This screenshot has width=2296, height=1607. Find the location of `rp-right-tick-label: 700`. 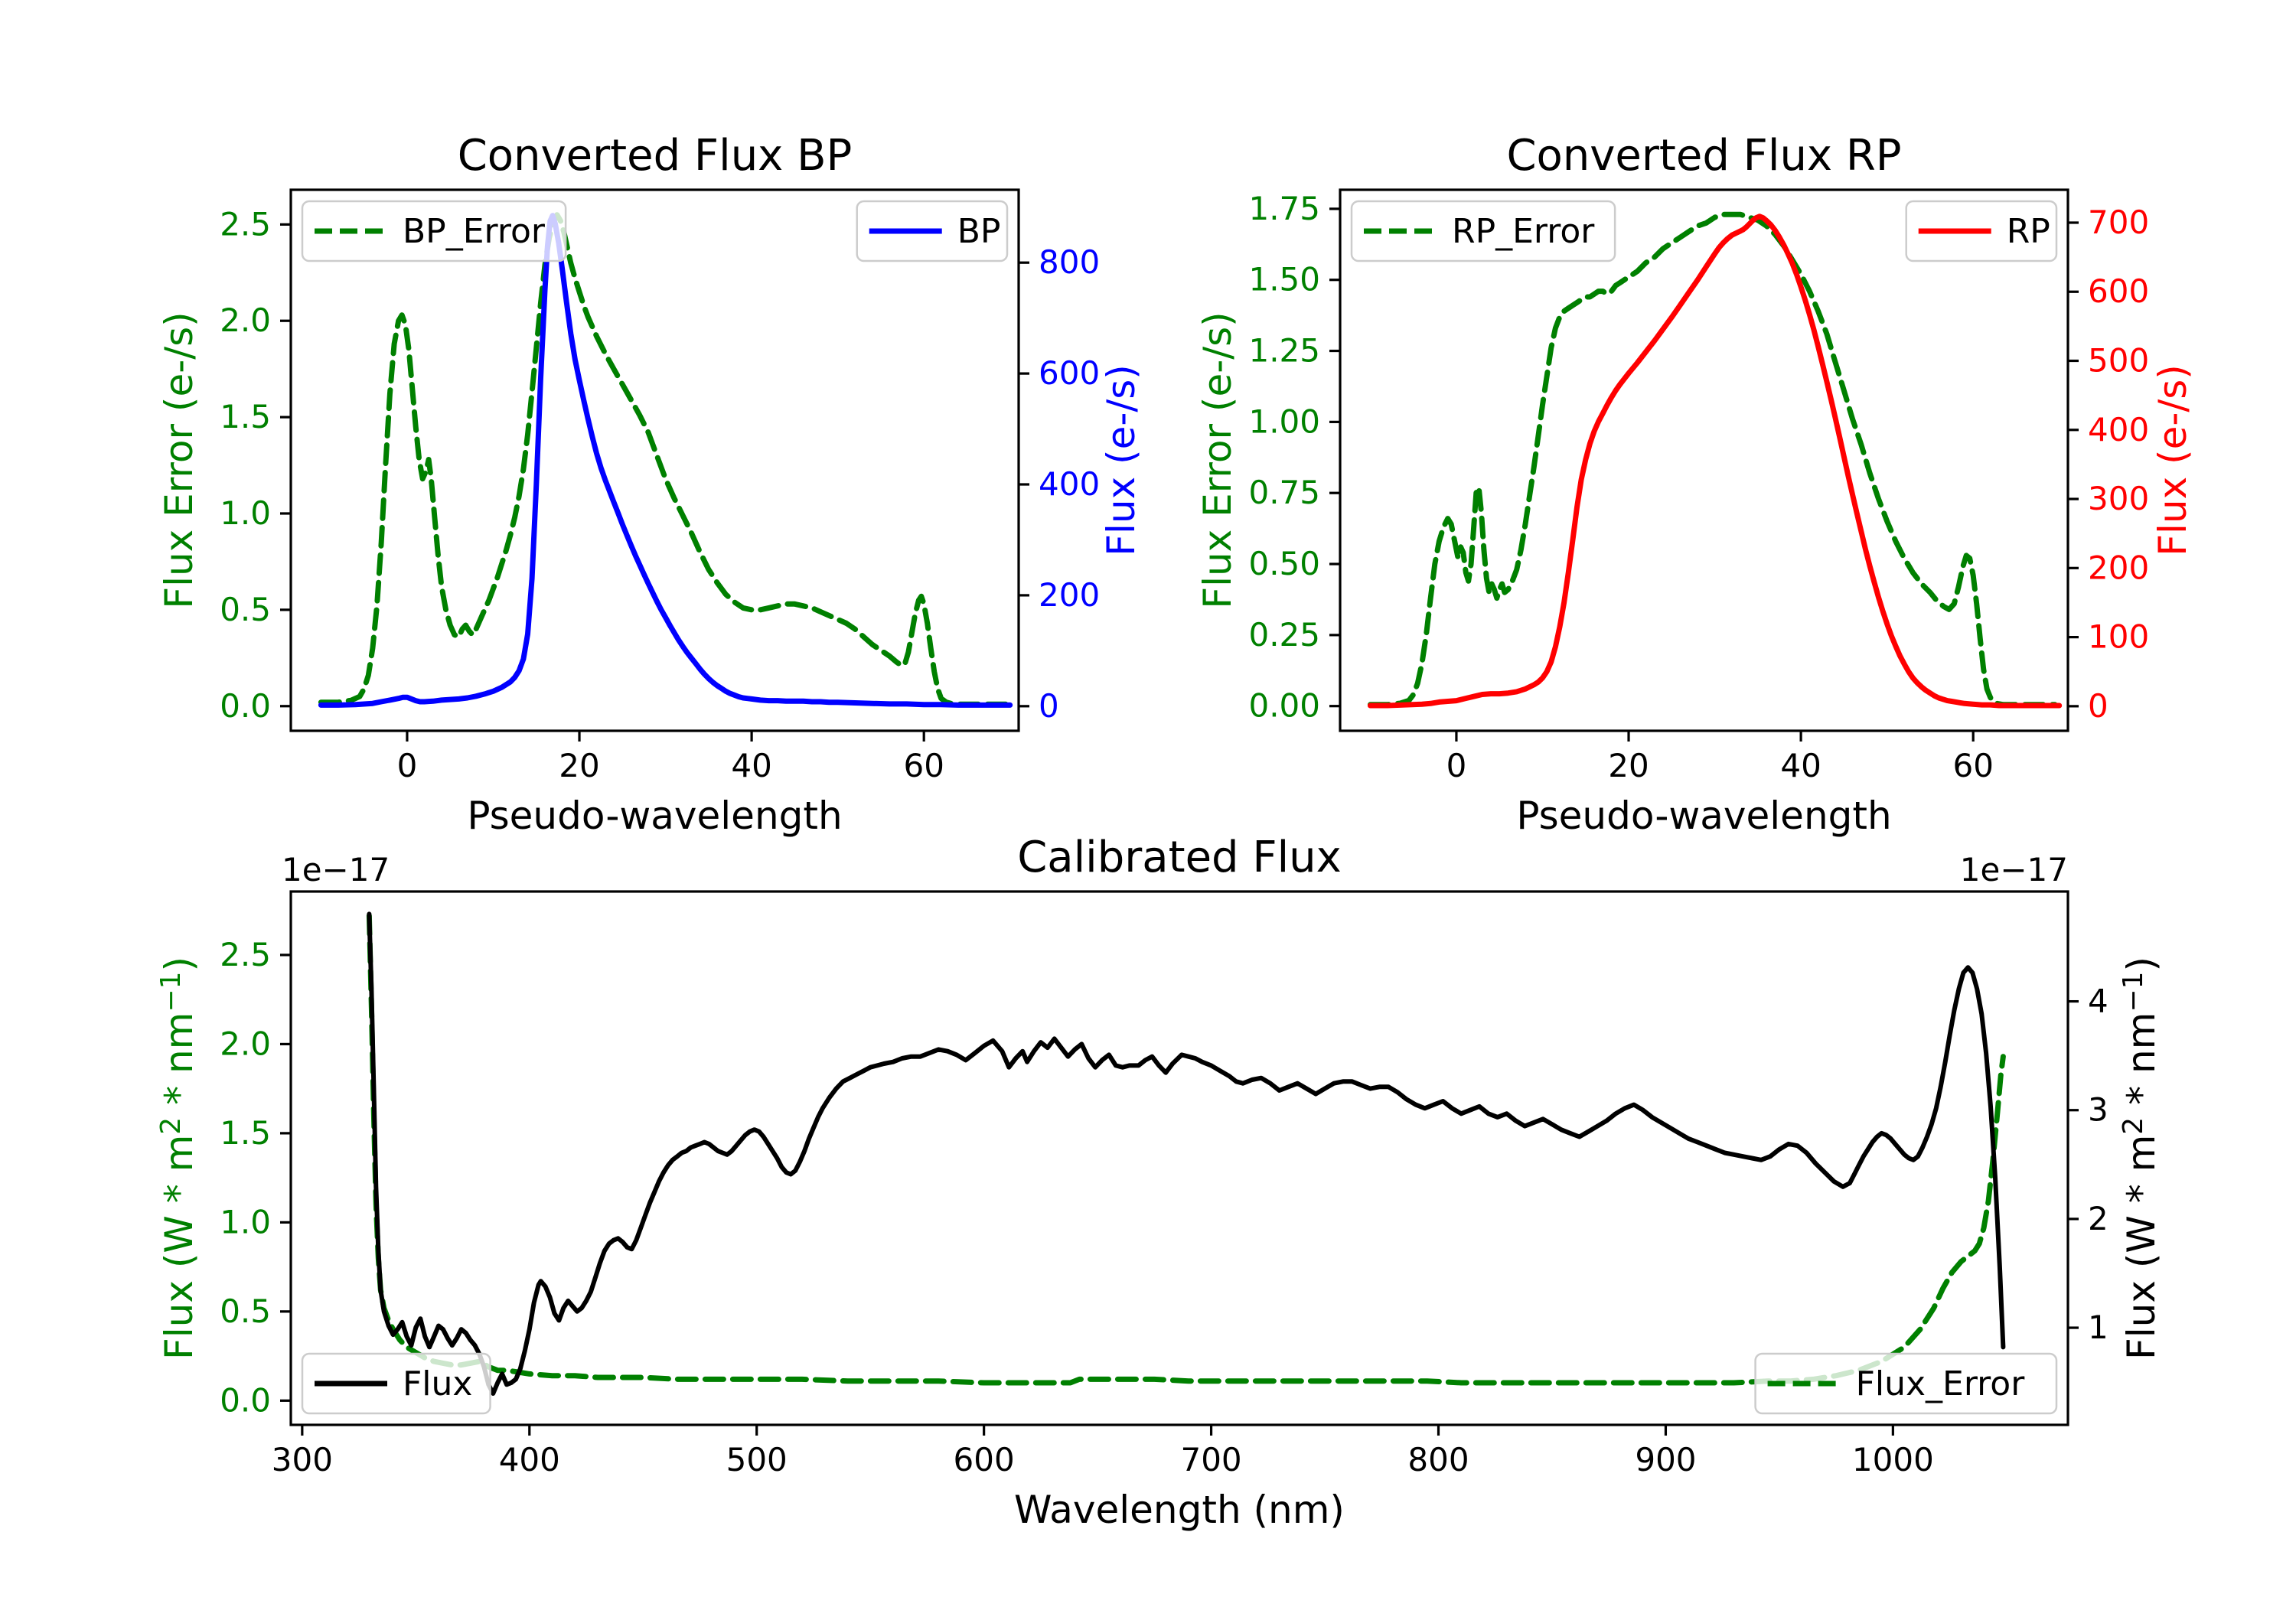

rp-right-tick-label: 700 is located at coordinates (2118, 223).